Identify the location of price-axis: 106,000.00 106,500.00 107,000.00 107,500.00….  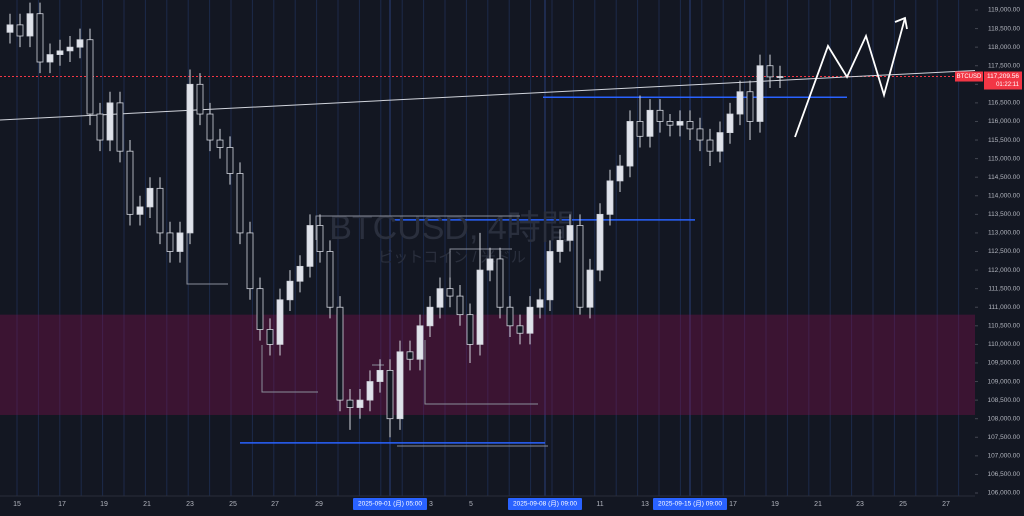
(989, 255).